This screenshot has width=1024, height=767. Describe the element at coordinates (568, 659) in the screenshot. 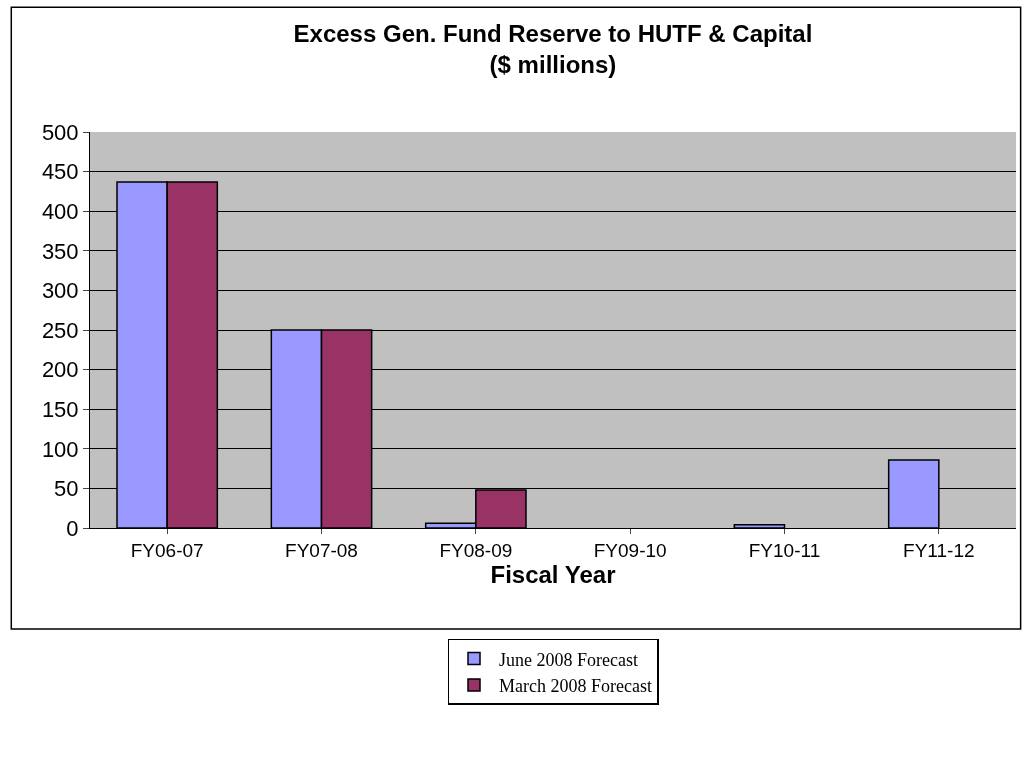

I see `legend-label: June 2008 Forecast` at that location.